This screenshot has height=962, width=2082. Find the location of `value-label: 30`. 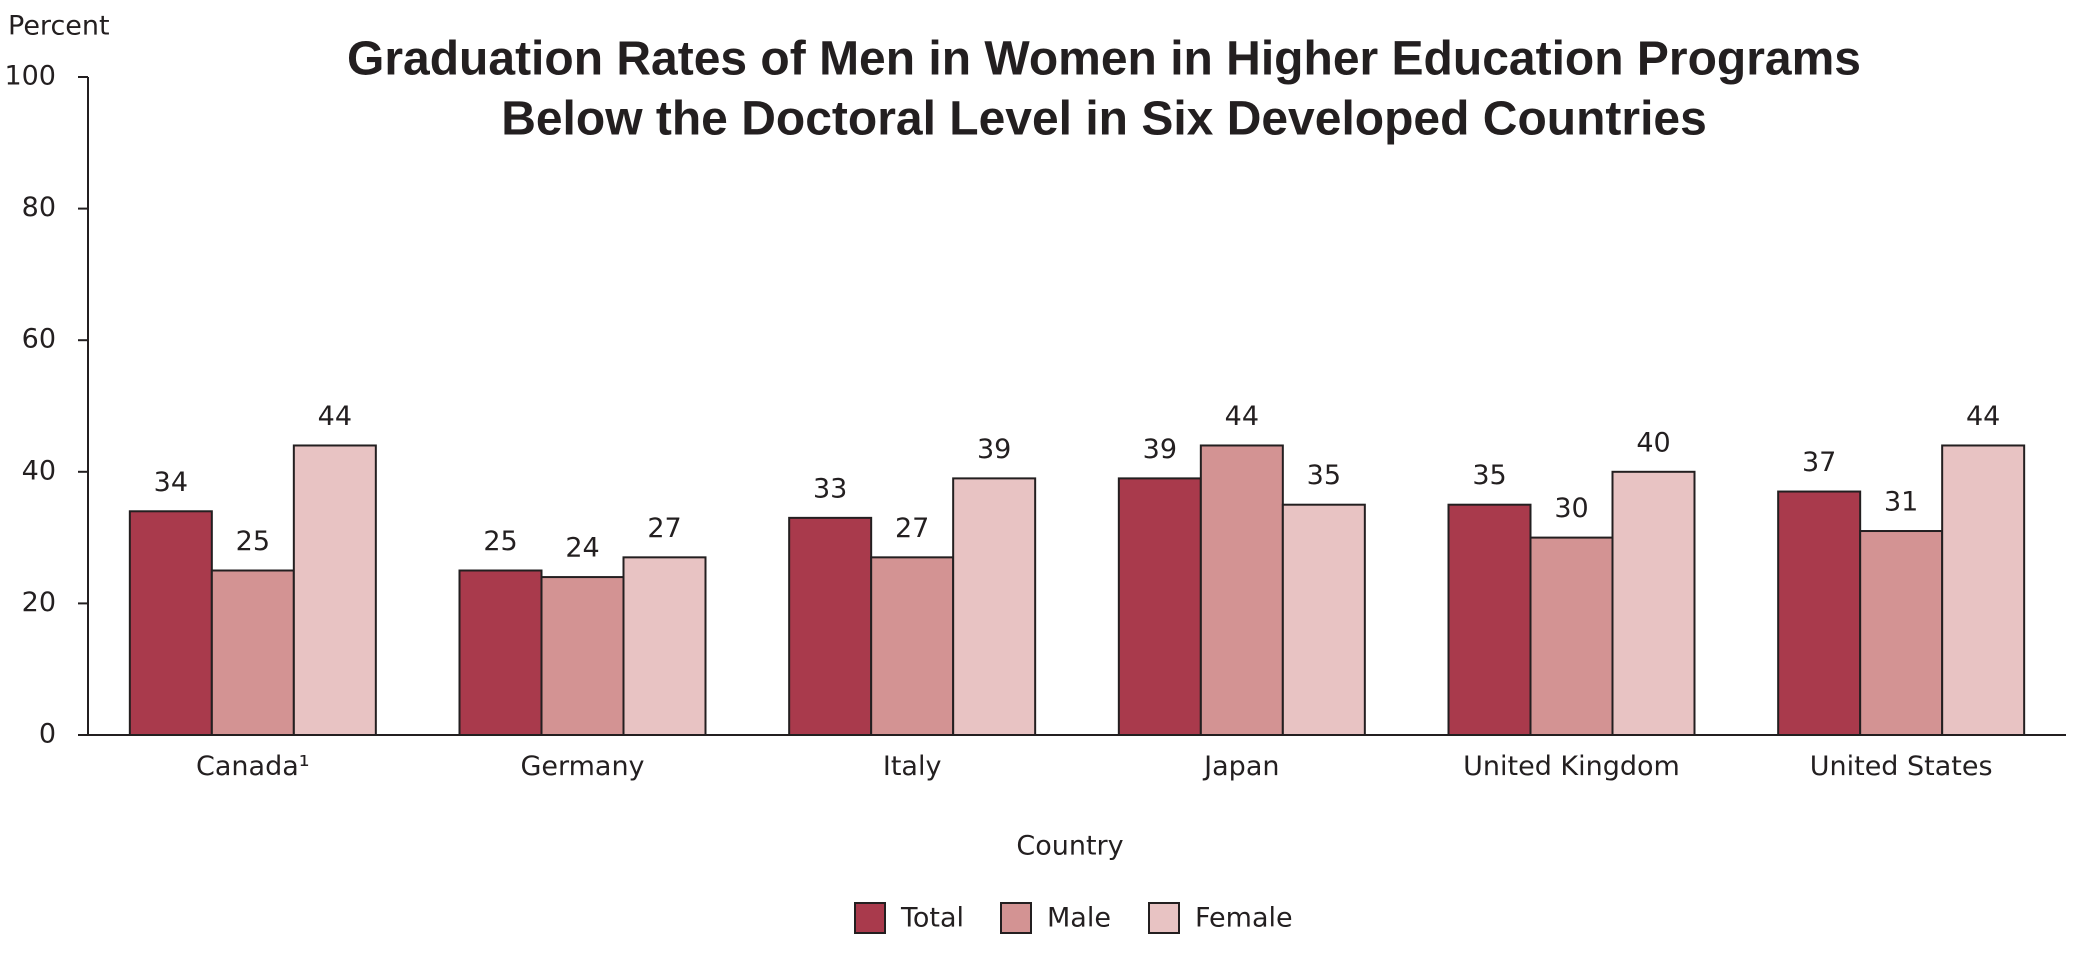

value-label: 30 is located at coordinates (1571, 508).